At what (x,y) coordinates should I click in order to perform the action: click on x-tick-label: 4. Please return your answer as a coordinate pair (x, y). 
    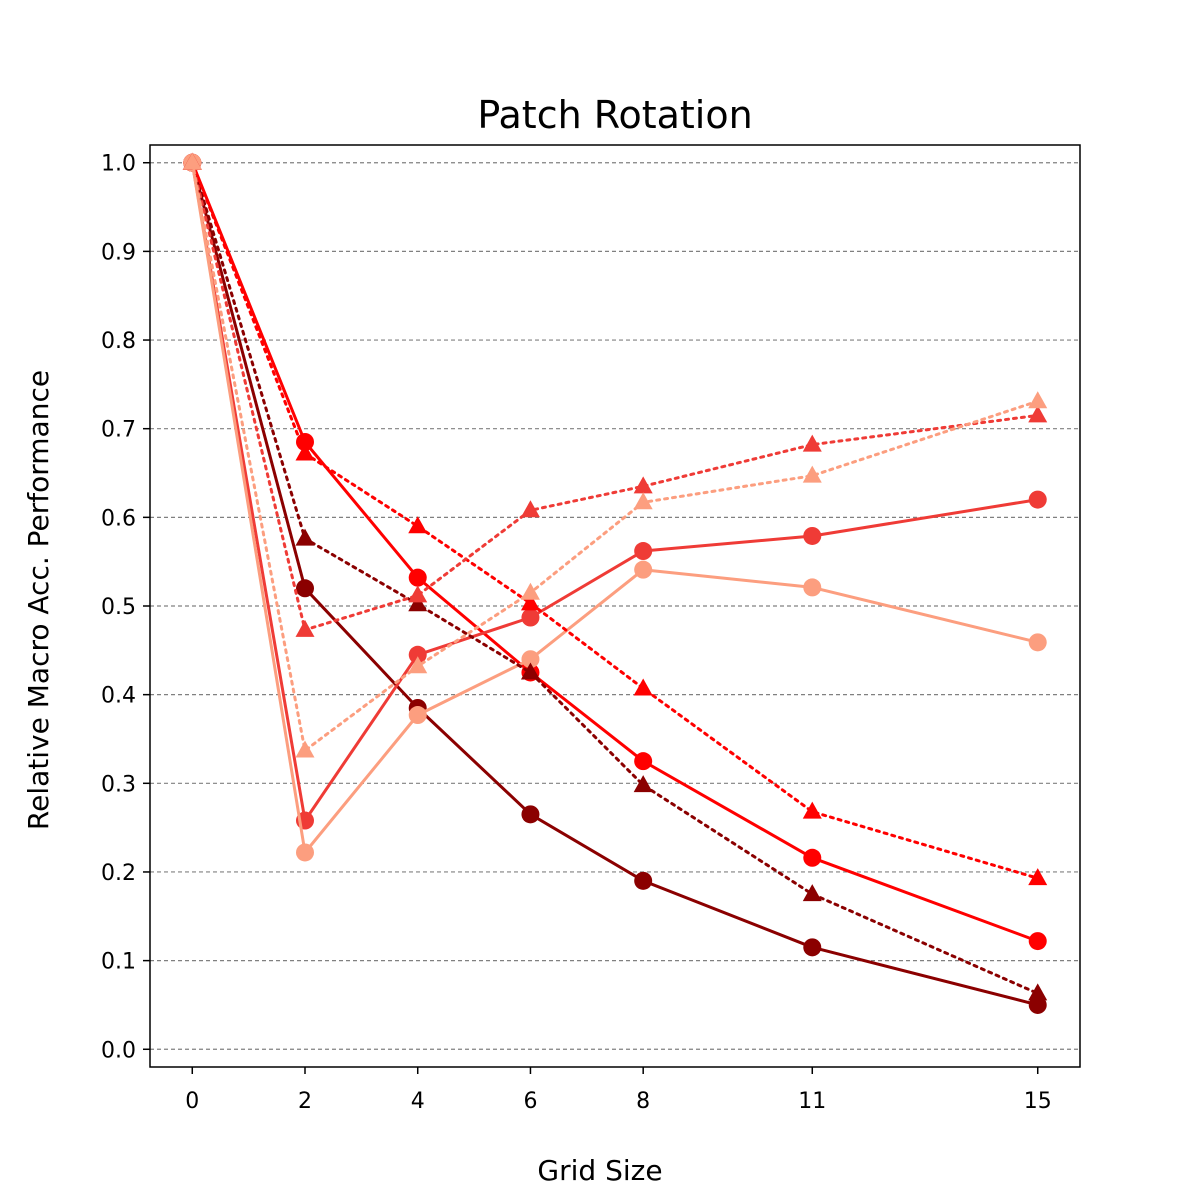
    Looking at the image, I should click on (418, 1101).